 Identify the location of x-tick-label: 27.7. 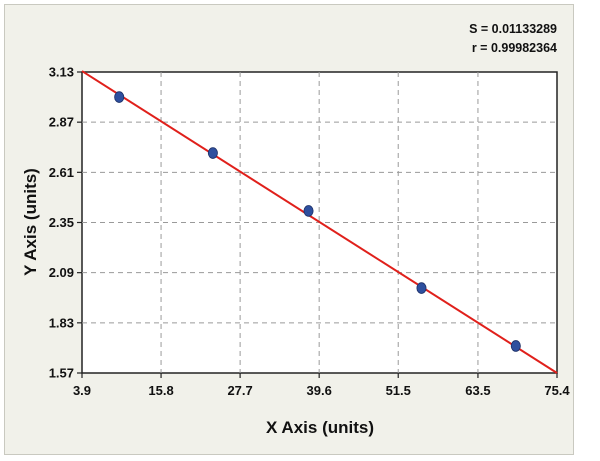
(239, 390).